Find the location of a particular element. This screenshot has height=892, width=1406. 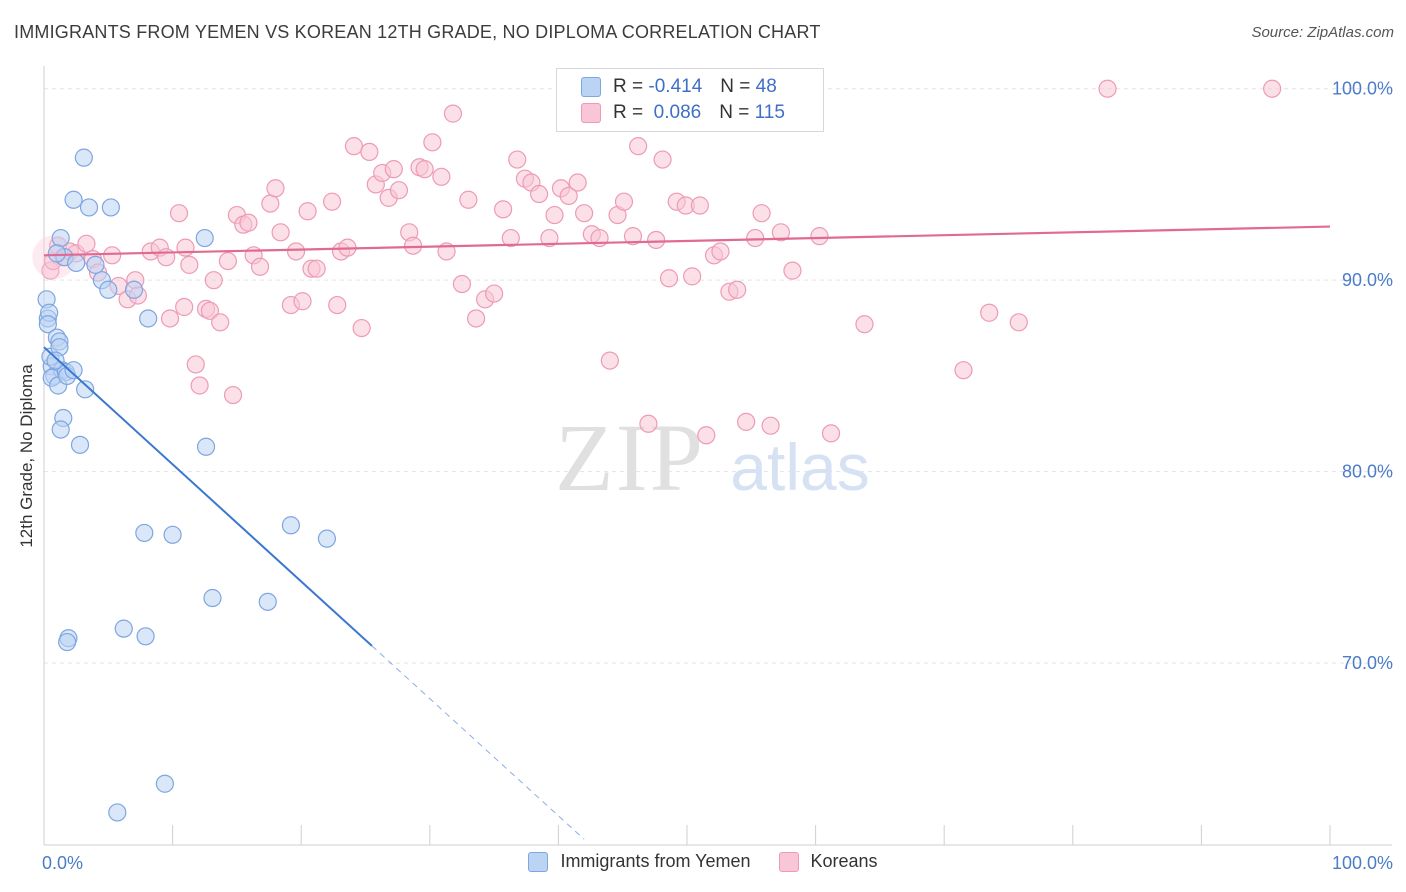

y-tick-label: 80.0% is located at coordinates (1367, 472).